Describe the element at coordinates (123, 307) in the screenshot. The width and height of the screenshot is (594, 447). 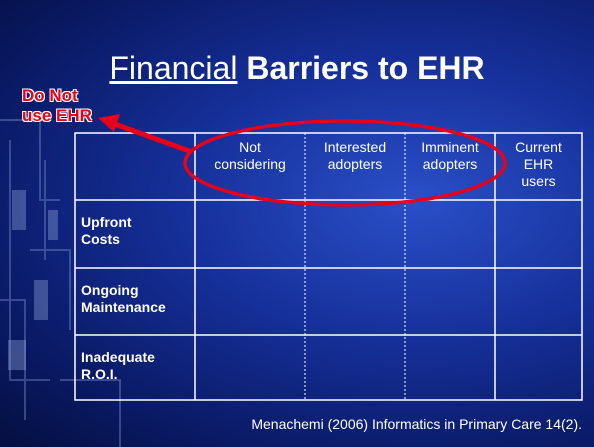
I see `row-text: Maintenance` at that location.